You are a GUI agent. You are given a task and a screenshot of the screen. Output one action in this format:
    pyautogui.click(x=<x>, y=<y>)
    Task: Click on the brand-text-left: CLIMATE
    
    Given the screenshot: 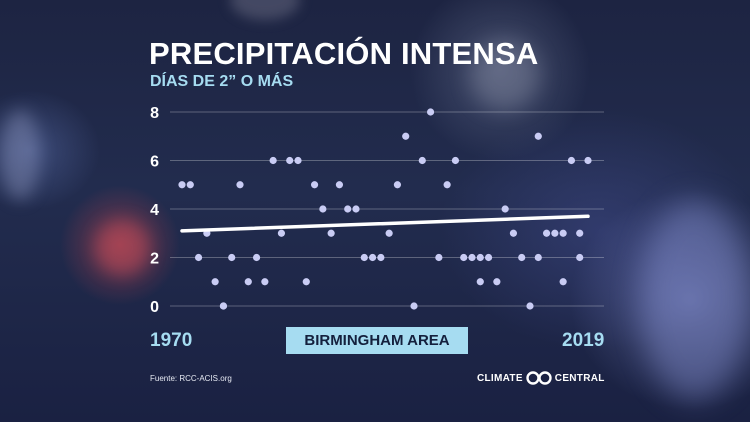 What is the action you would take?
    pyautogui.click(x=500, y=378)
    